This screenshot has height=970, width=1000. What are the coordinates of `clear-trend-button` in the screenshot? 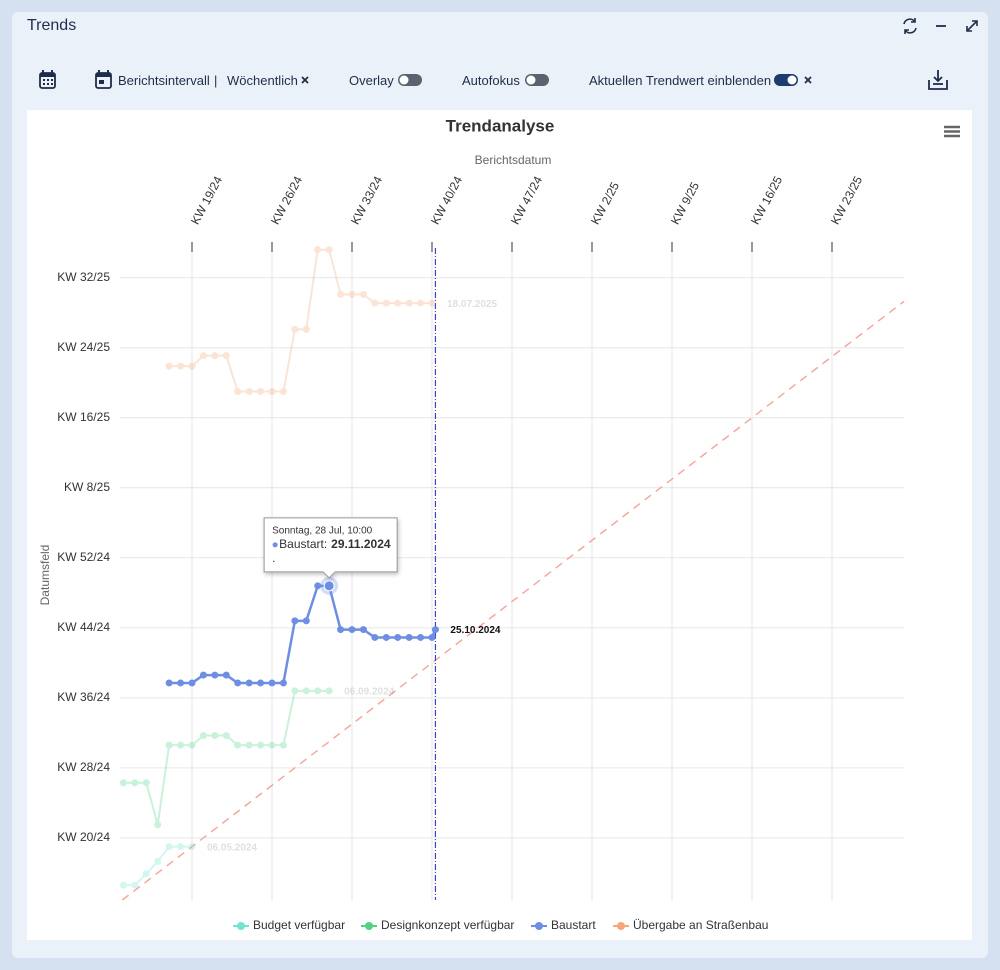 It's located at (808, 80).